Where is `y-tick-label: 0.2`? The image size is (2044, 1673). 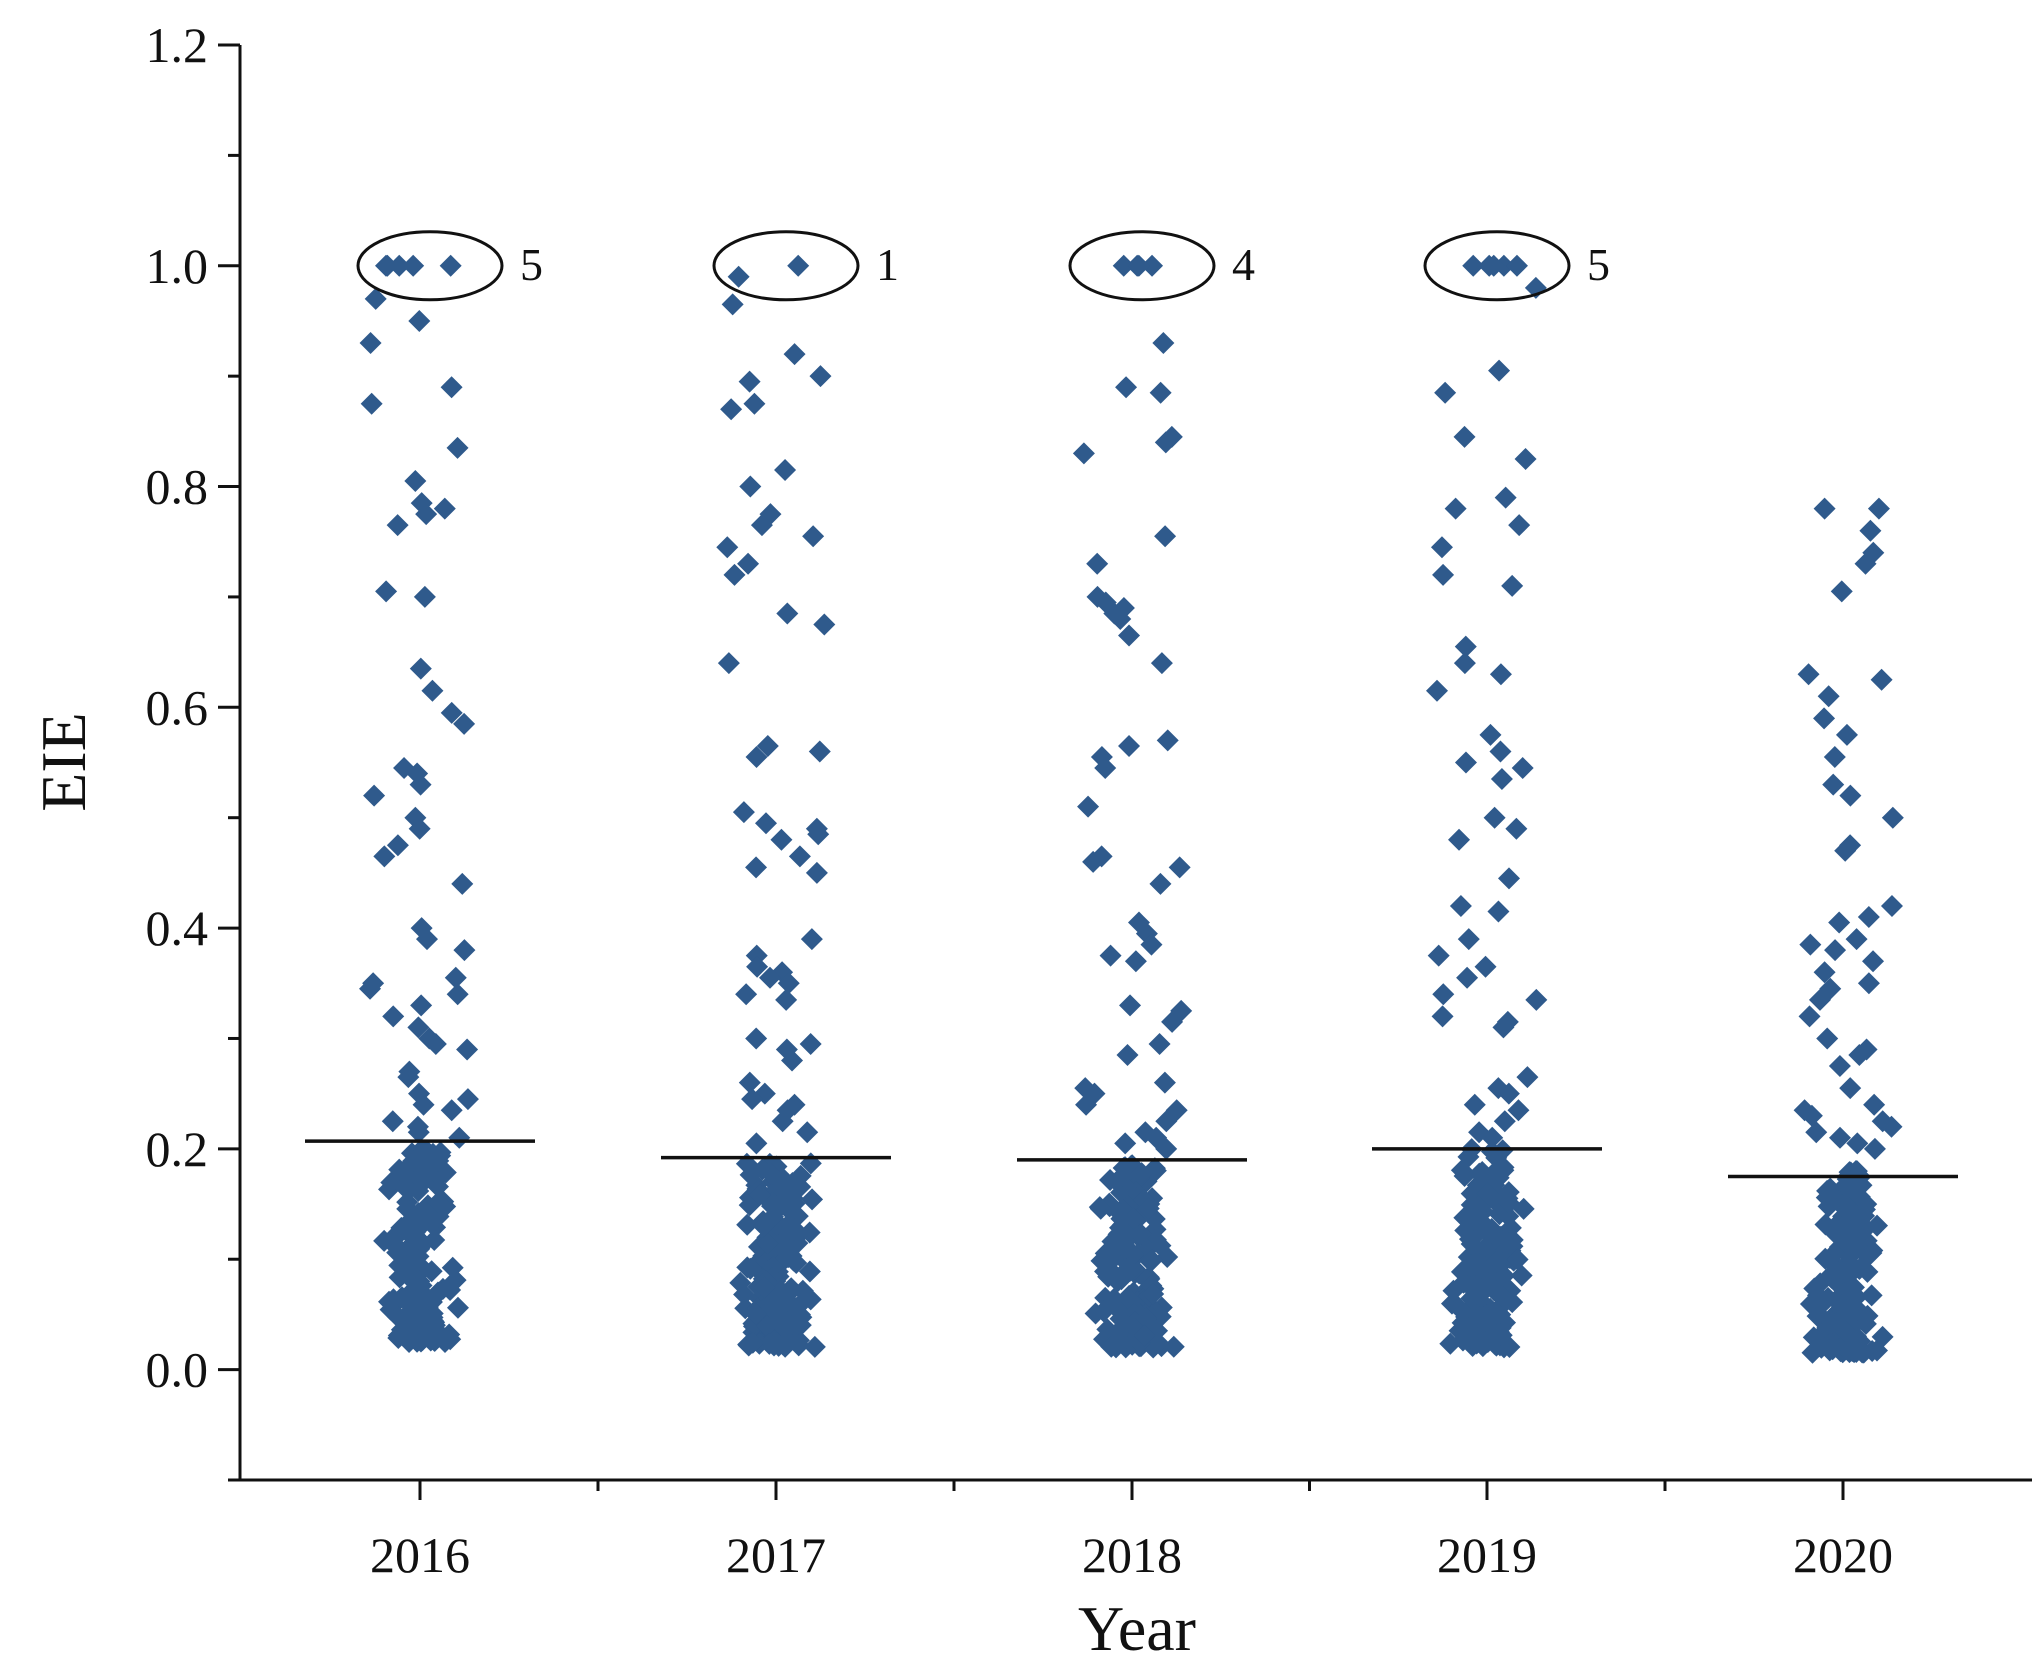
y-tick-label: 0.2 is located at coordinates (177, 1149).